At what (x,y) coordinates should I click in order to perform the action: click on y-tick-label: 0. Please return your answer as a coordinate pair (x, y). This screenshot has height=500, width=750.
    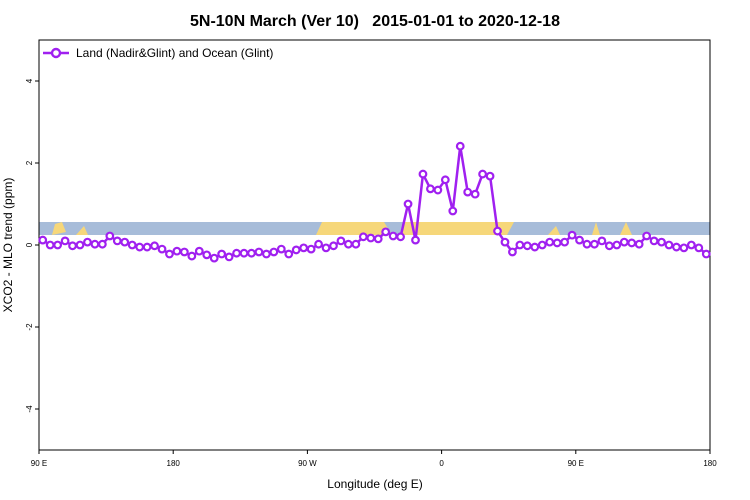
    Looking at the image, I should click on (29, 244).